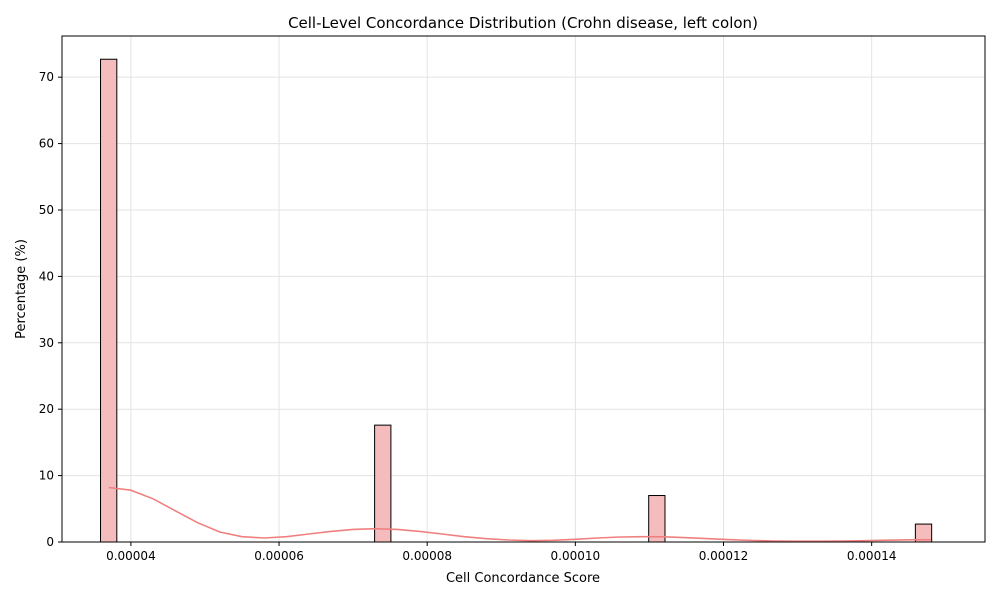  What do you see at coordinates (46, 276) in the screenshot?
I see `y-tick-label: 40` at bounding box center [46, 276].